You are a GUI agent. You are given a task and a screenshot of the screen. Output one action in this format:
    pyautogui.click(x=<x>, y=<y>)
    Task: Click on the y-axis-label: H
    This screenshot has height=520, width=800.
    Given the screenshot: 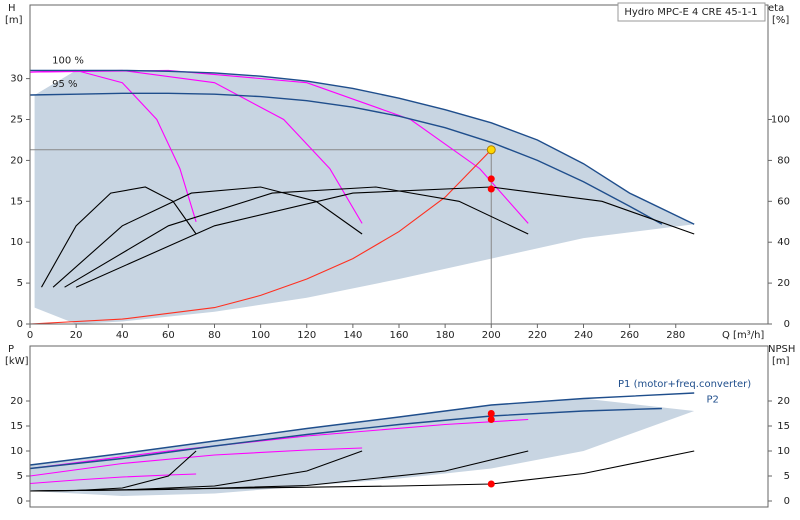 What is the action you would take?
    pyautogui.click(x=12, y=8)
    